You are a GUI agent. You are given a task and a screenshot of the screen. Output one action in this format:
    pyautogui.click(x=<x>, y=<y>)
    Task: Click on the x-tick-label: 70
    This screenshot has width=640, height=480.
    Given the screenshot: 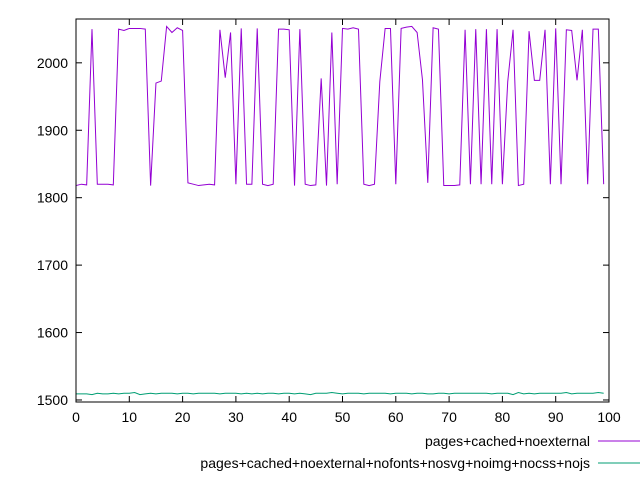 What is the action you would take?
    pyautogui.click(x=449, y=417)
    